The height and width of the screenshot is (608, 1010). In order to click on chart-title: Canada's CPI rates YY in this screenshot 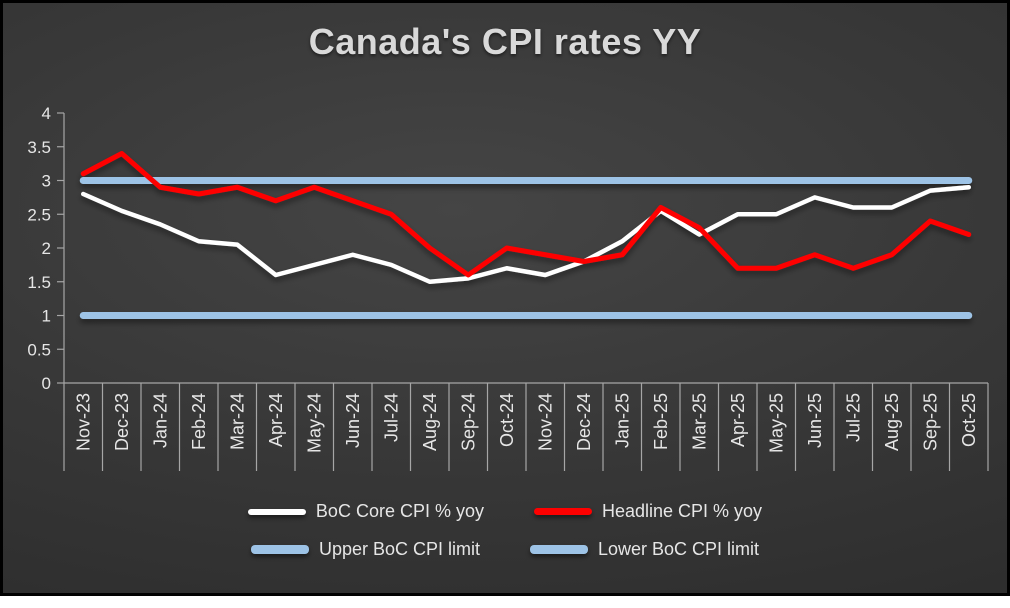, I will do `click(505, 41)`.